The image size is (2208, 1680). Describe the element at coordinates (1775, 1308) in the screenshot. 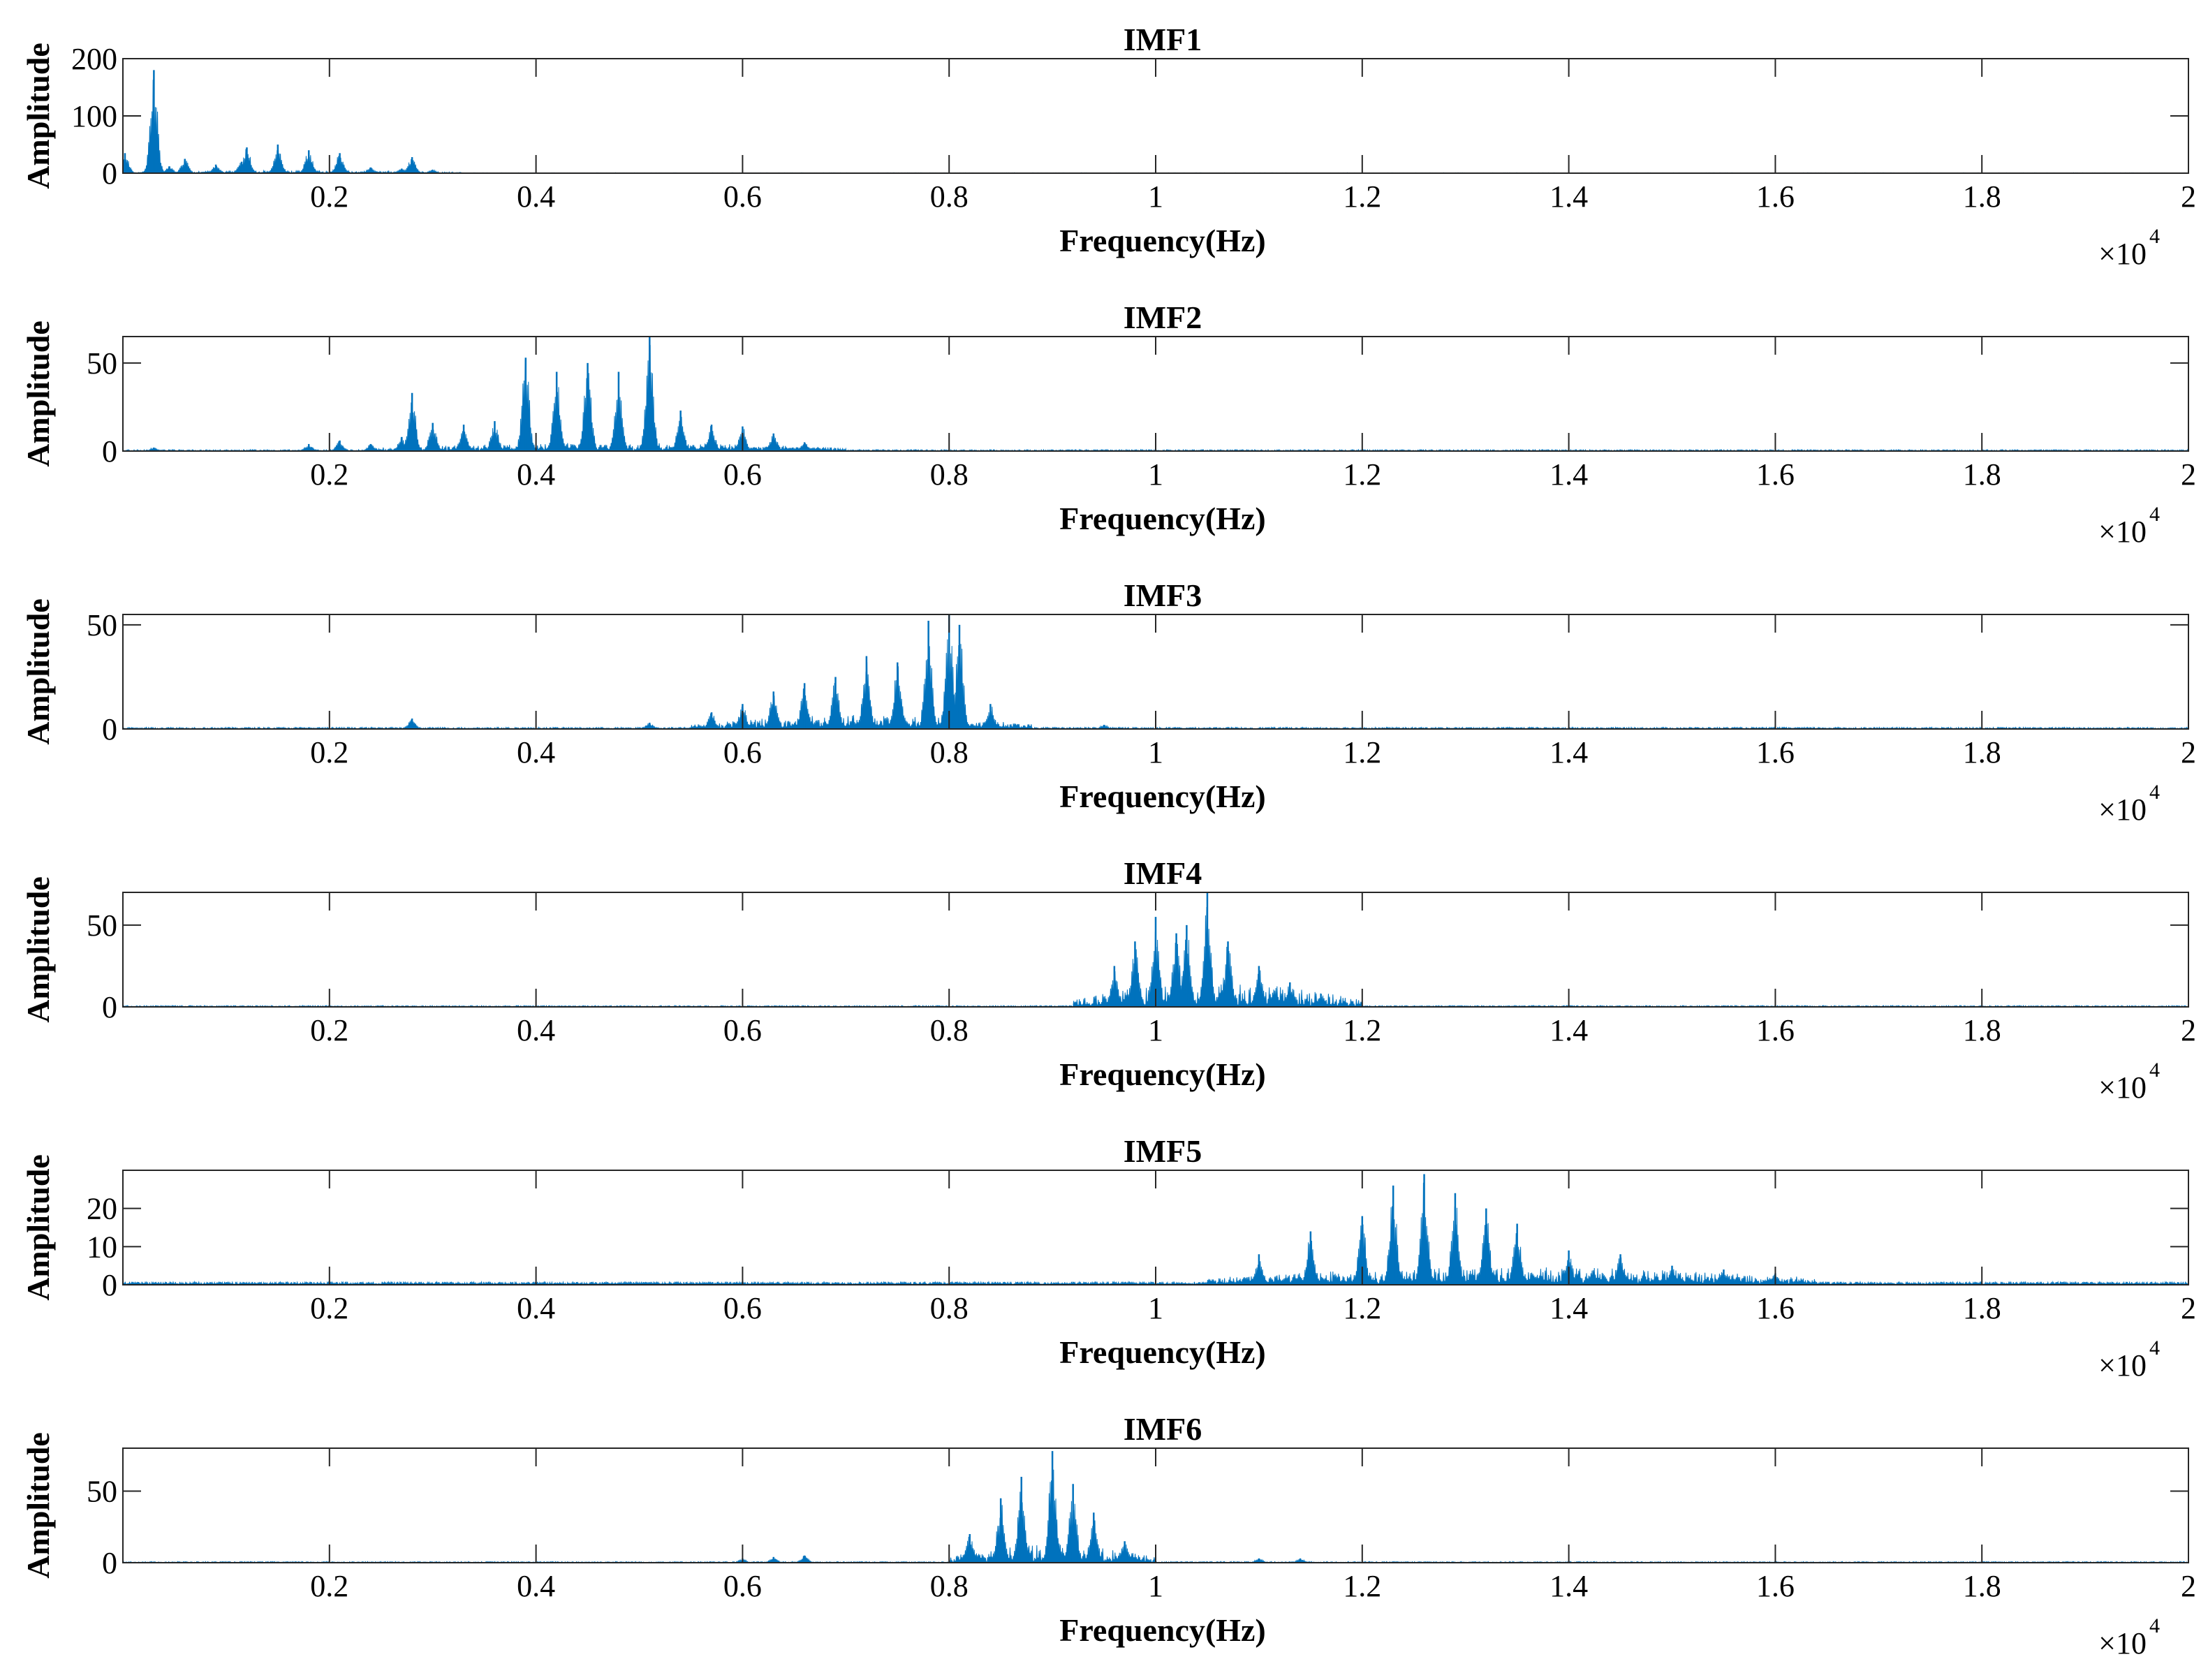

I see `panel-5-xtick-label-8: 1.6` at that location.